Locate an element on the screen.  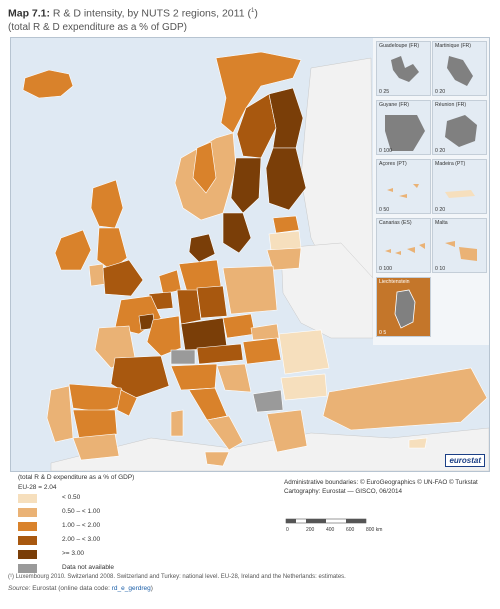
map-number: Map 7.1: is located at coordinates (29, 13).